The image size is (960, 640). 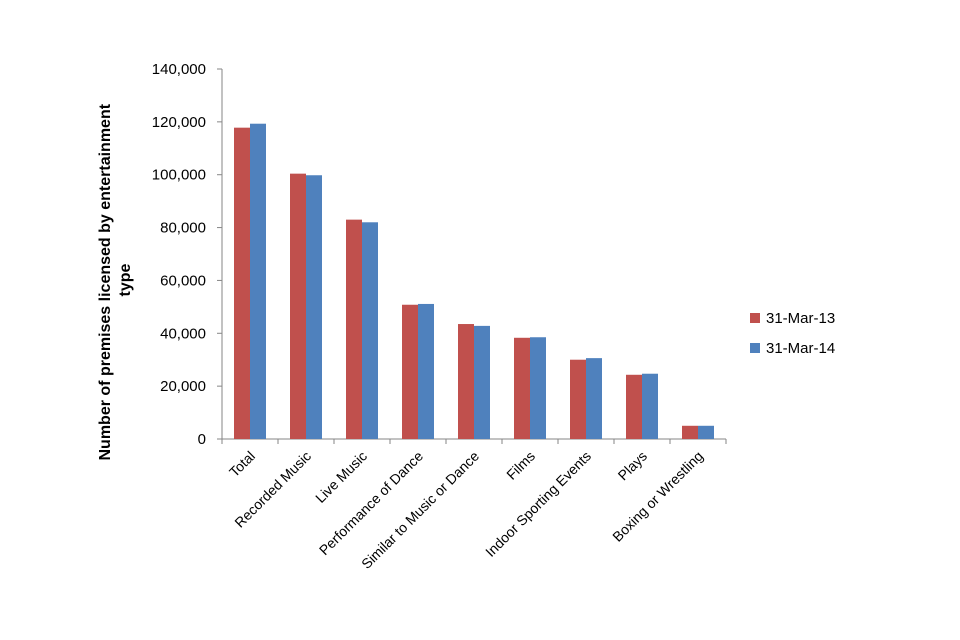 What do you see at coordinates (341, 477) in the screenshot?
I see `category-label: Live Music` at bounding box center [341, 477].